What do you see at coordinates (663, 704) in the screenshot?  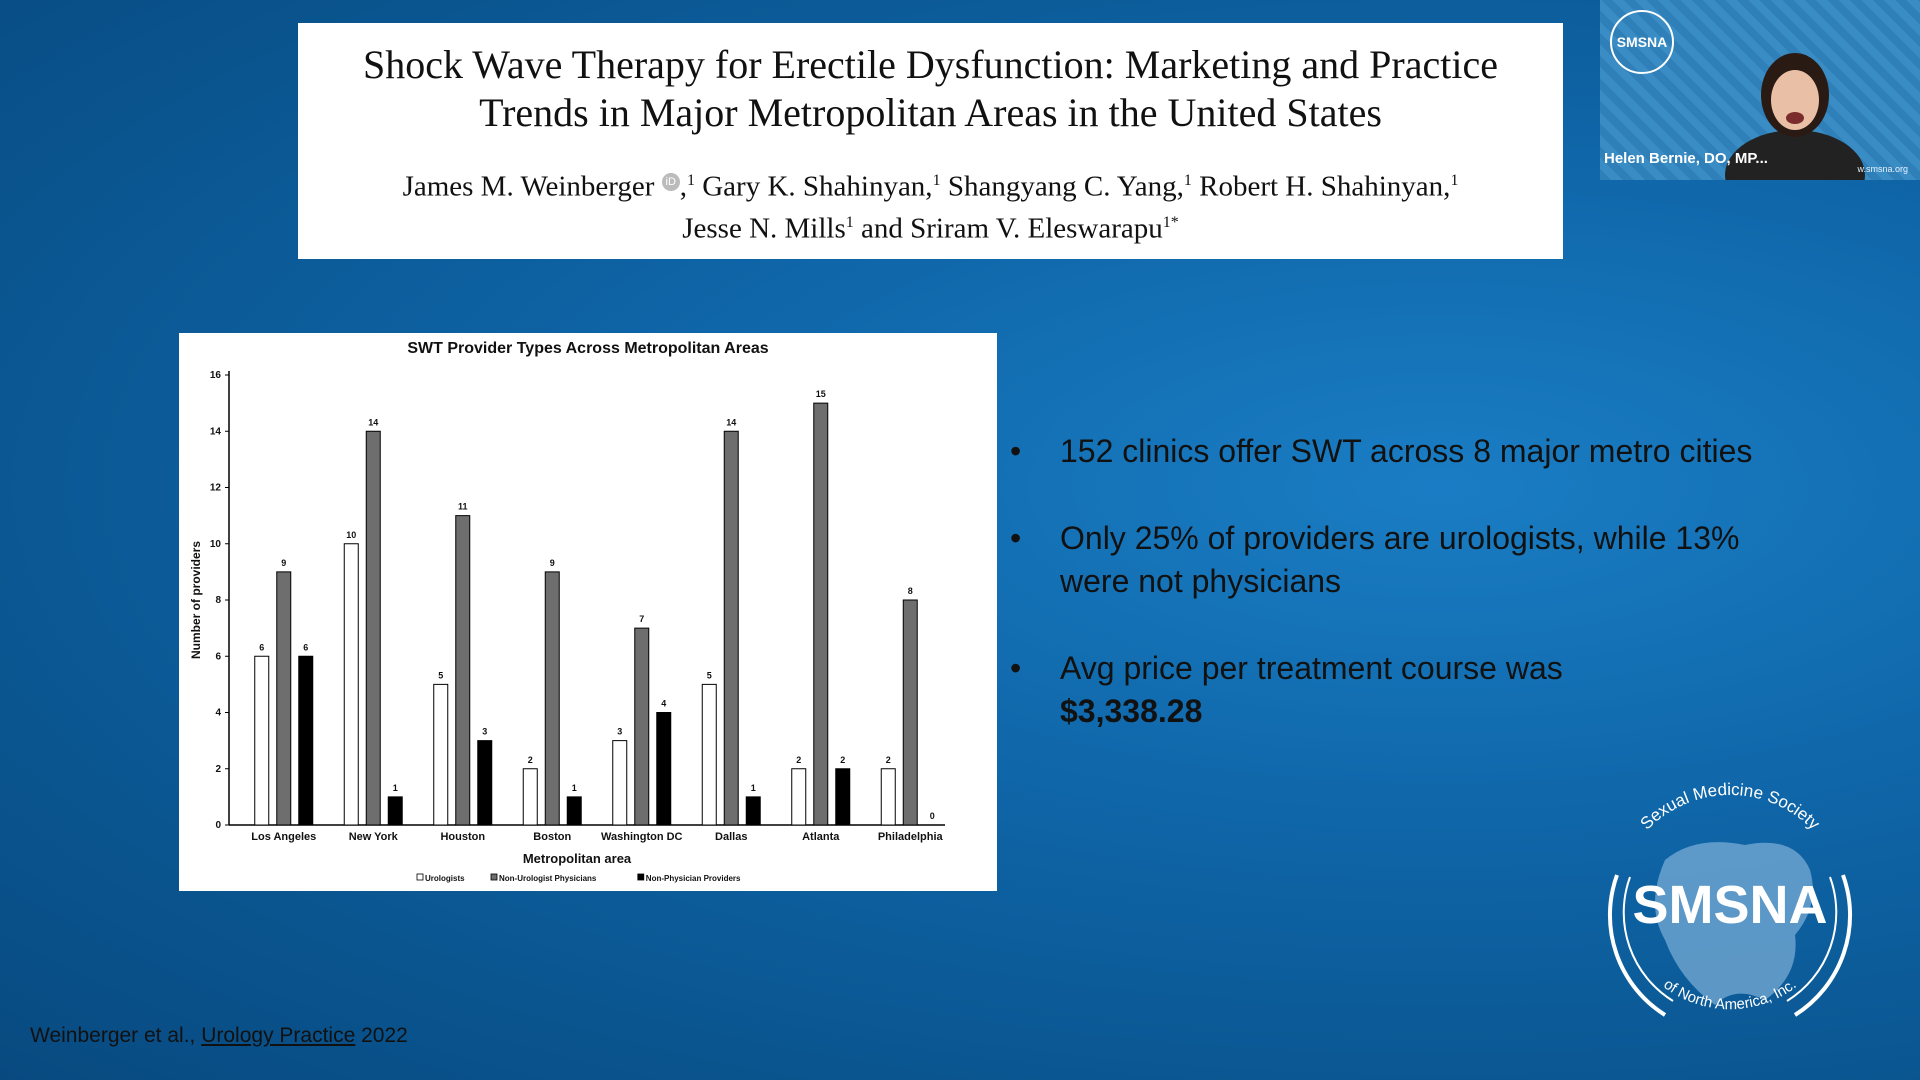 I see `data-label: 4` at bounding box center [663, 704].